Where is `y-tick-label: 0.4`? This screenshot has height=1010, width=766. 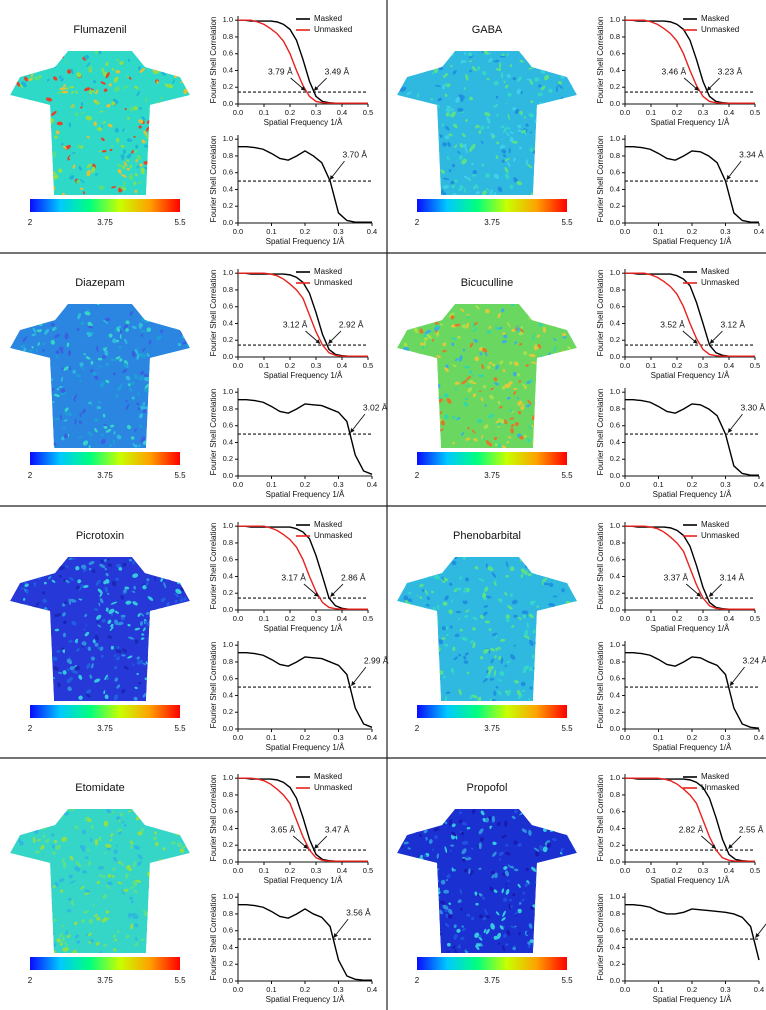 y-tick-label: 0.4 is located at coordinates (615, 69).